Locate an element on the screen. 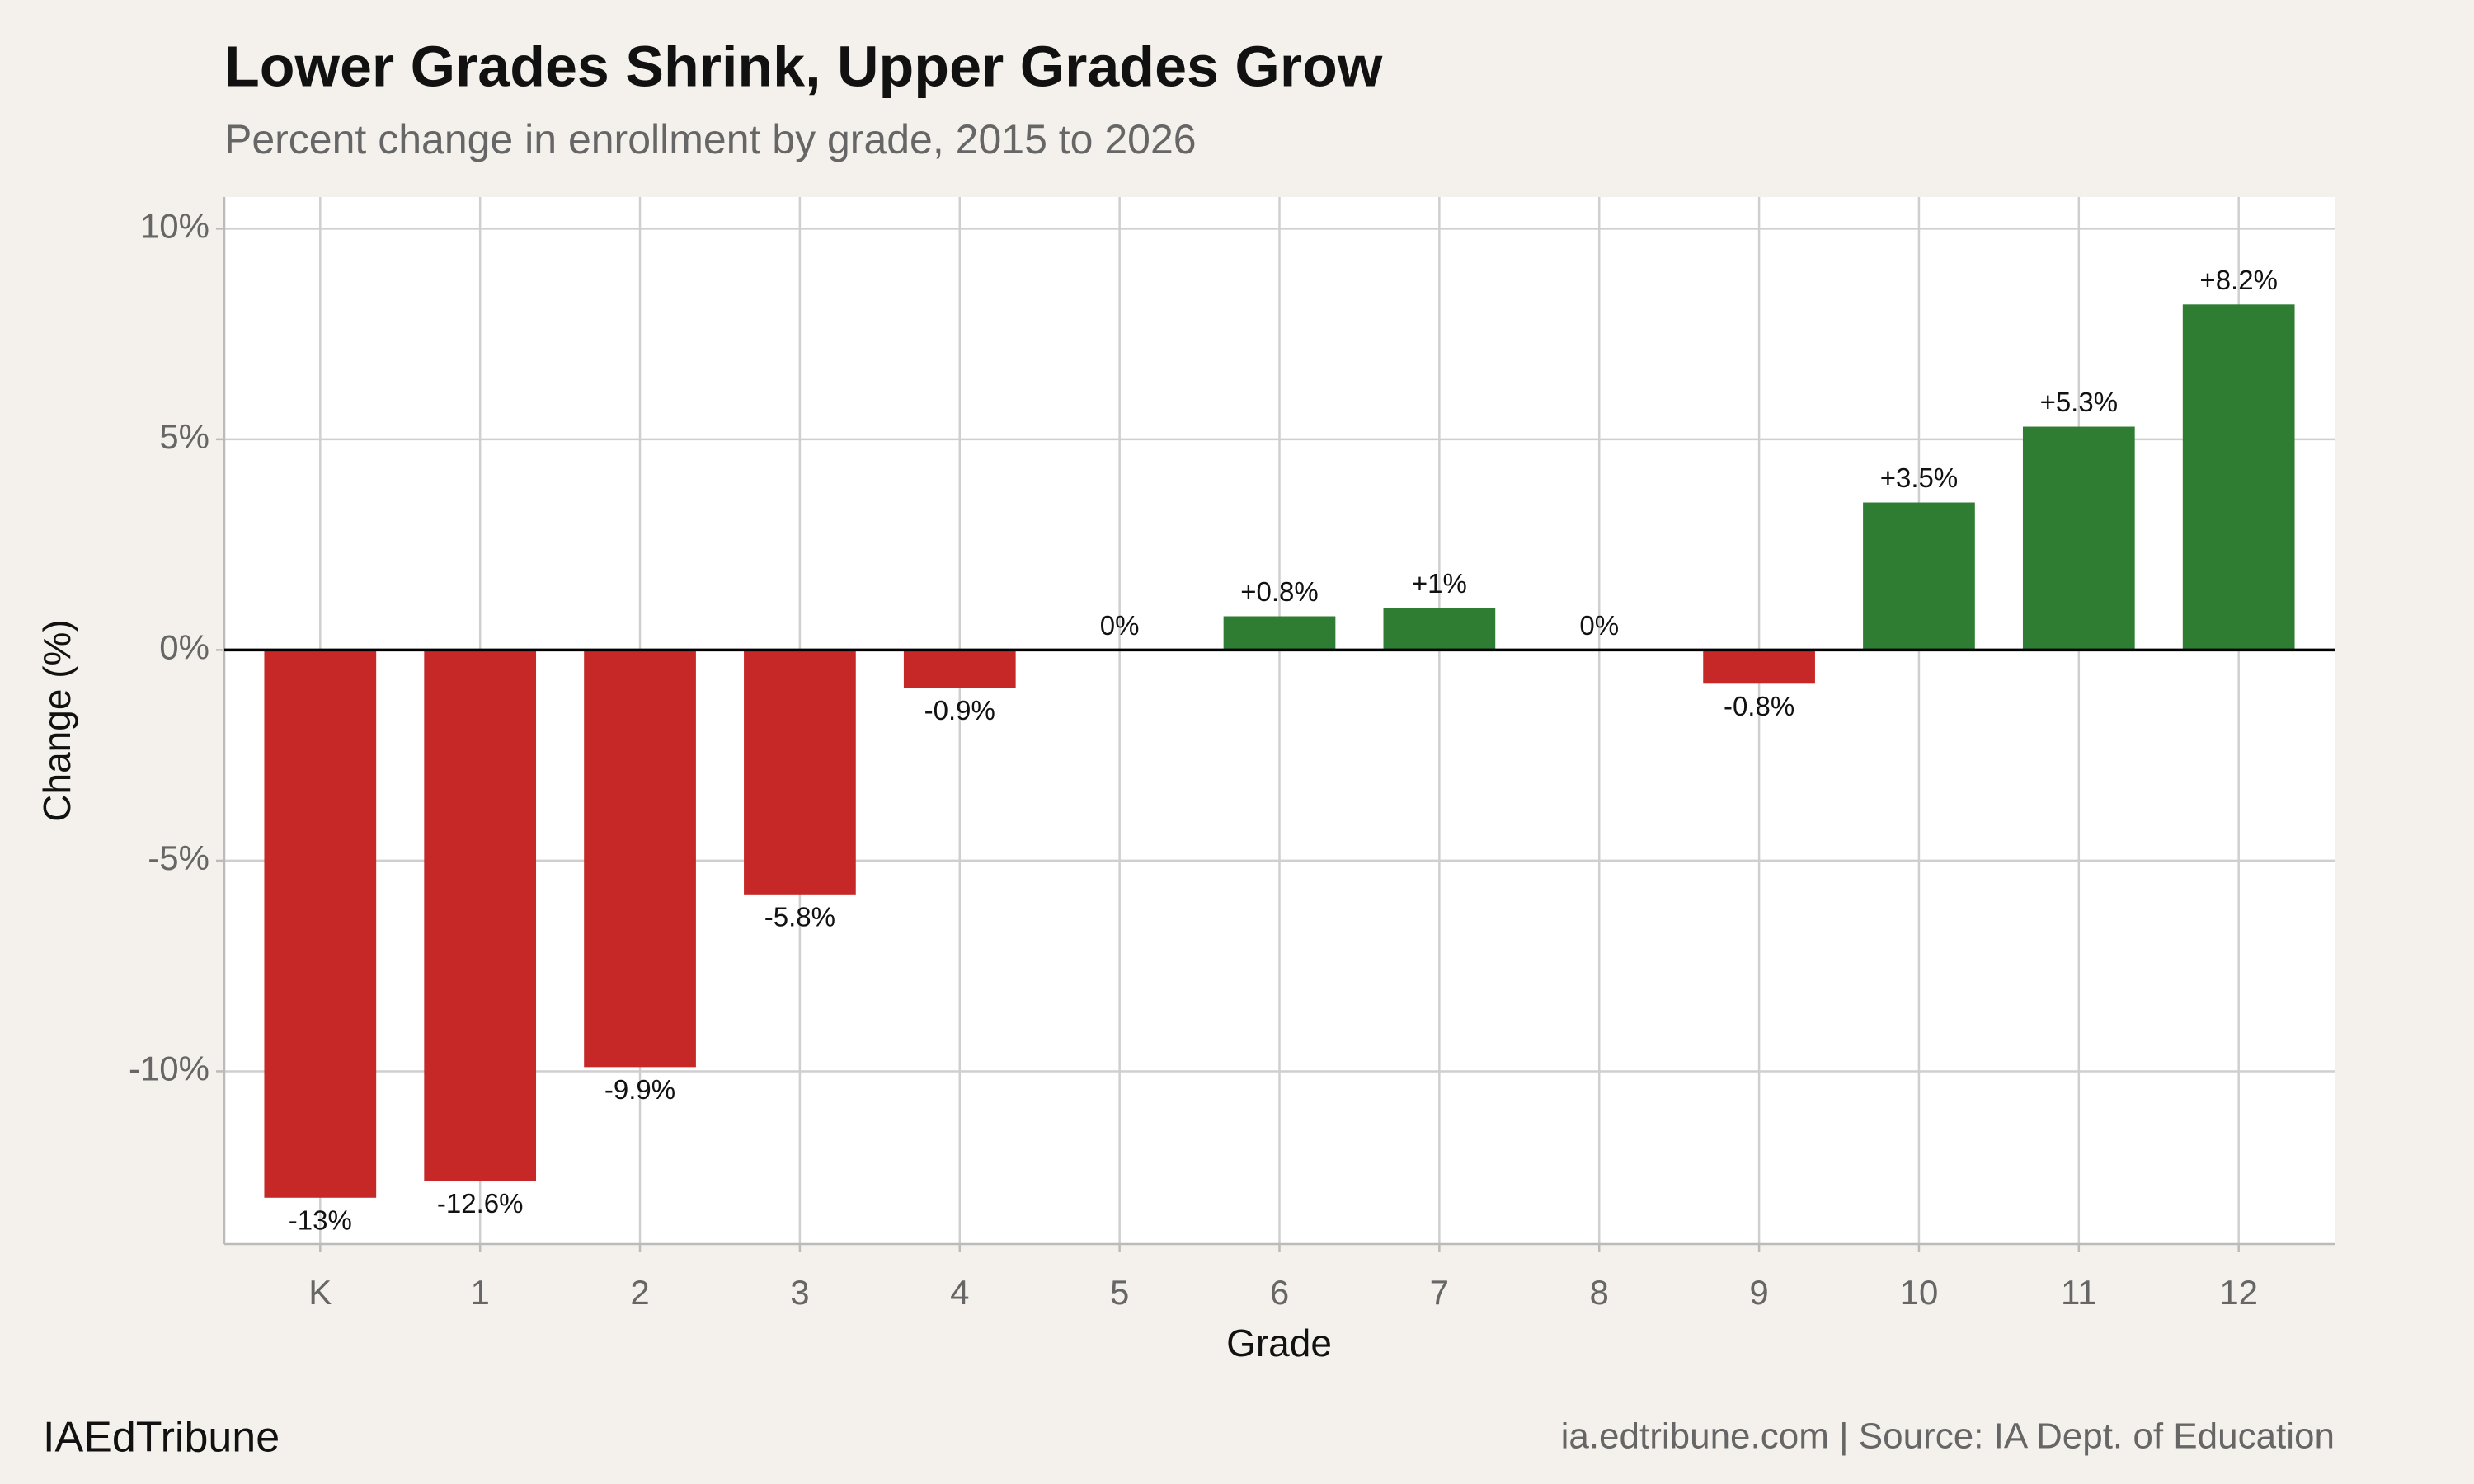  value-label: -0.9% is located at coordinates (959, 710).